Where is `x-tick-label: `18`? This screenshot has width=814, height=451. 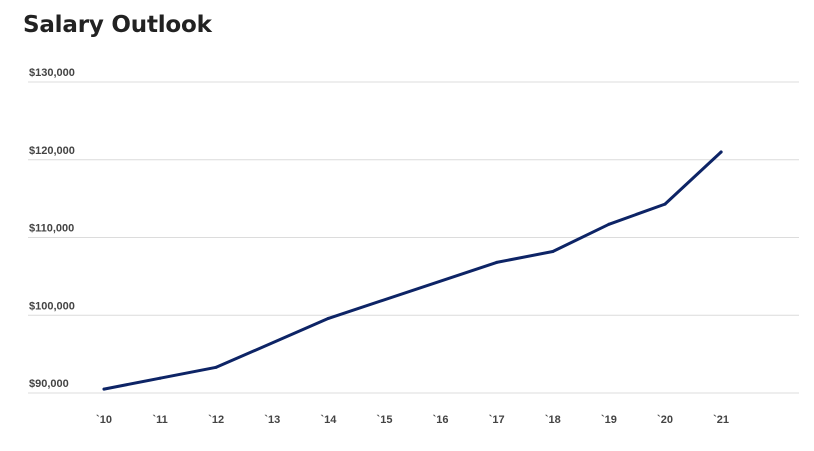 x-tick-label: `18 is located at coordinates (553, 420).